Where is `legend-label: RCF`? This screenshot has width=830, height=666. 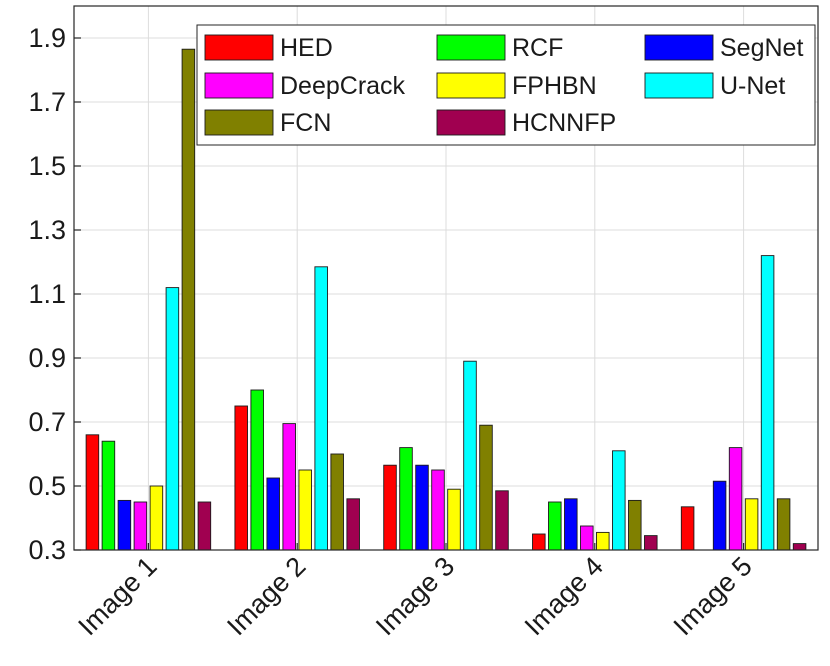 legend-label: RCF is located at coordinates (537, 48).